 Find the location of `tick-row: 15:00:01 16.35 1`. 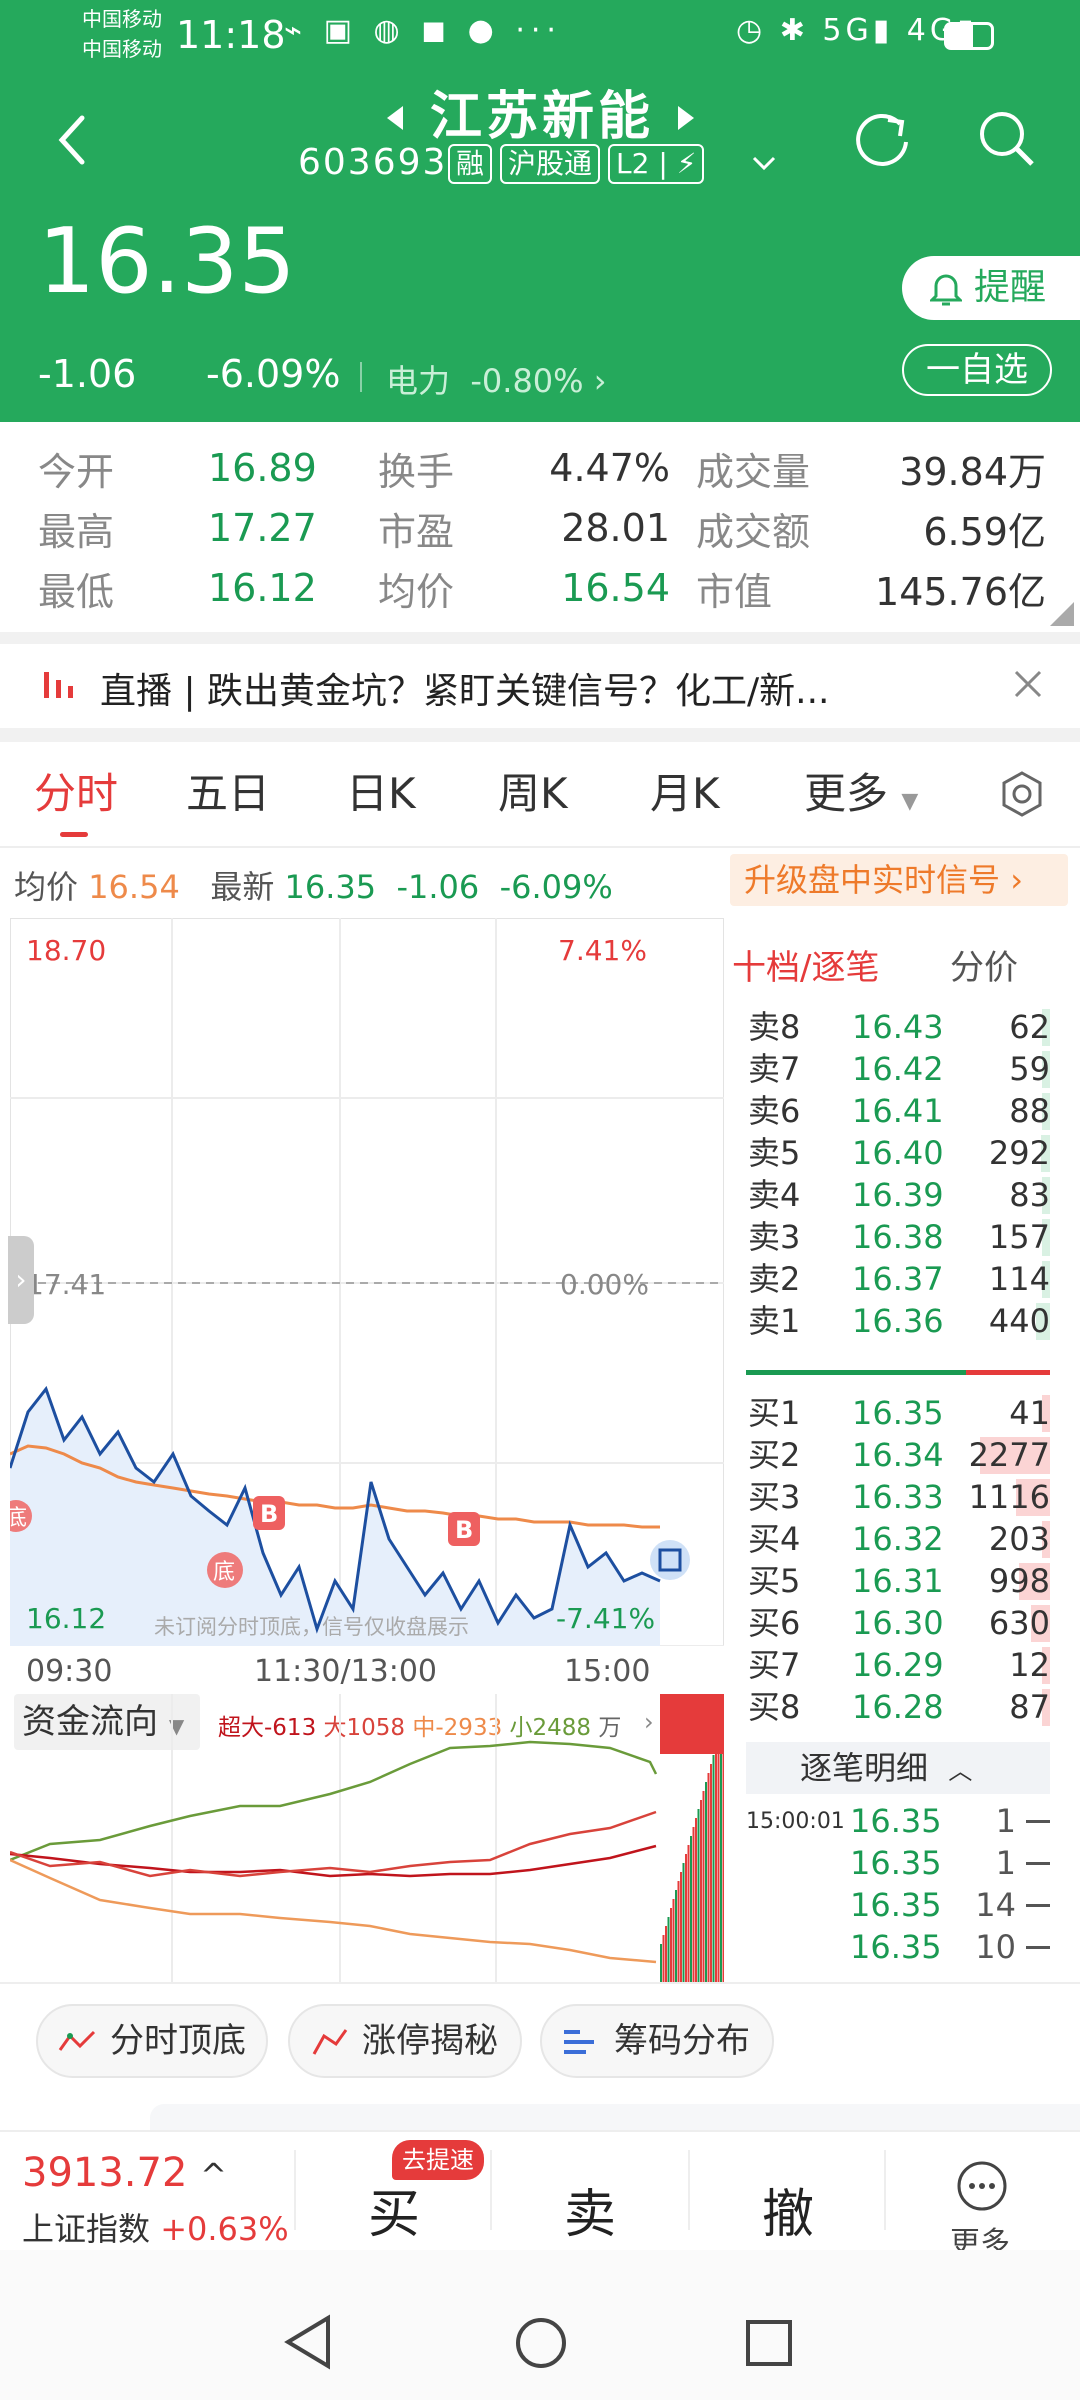

tick-row: 15:00:01 16.35 1 is located at coordinates (898, 1821).